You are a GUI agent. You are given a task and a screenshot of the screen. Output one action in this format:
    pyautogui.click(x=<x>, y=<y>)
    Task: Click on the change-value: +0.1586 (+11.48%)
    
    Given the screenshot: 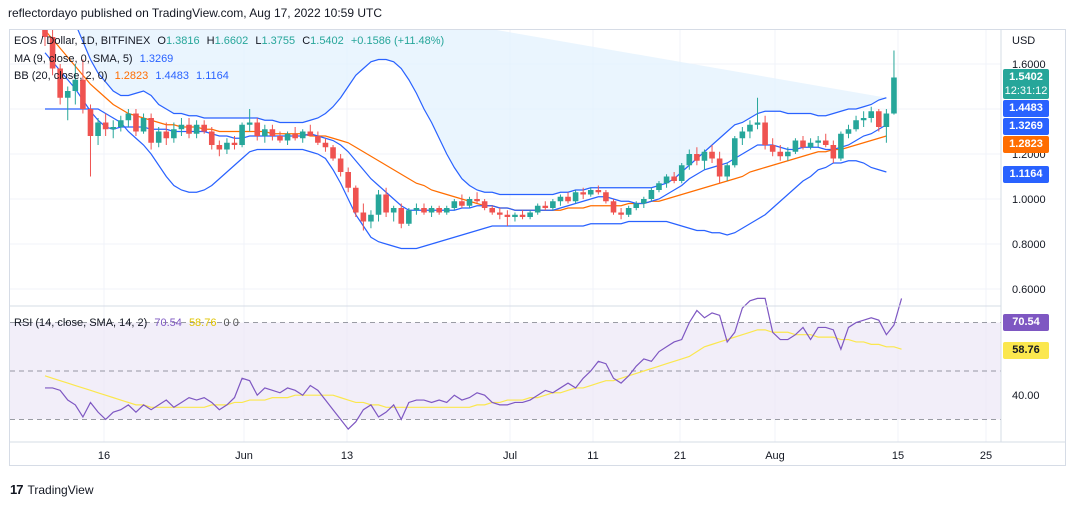 What is the action you would take?
    pyautogui.click(x=397, y=41)
    